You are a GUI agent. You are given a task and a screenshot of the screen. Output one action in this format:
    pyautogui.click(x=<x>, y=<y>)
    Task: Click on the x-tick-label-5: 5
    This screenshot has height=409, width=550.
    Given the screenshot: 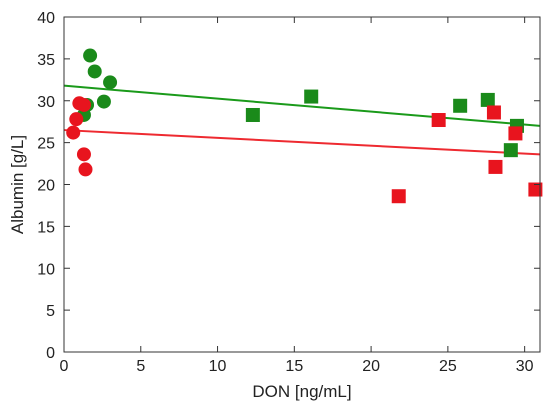 What is the action you would take?
    pyautogui.click(x=140, y=366)
    